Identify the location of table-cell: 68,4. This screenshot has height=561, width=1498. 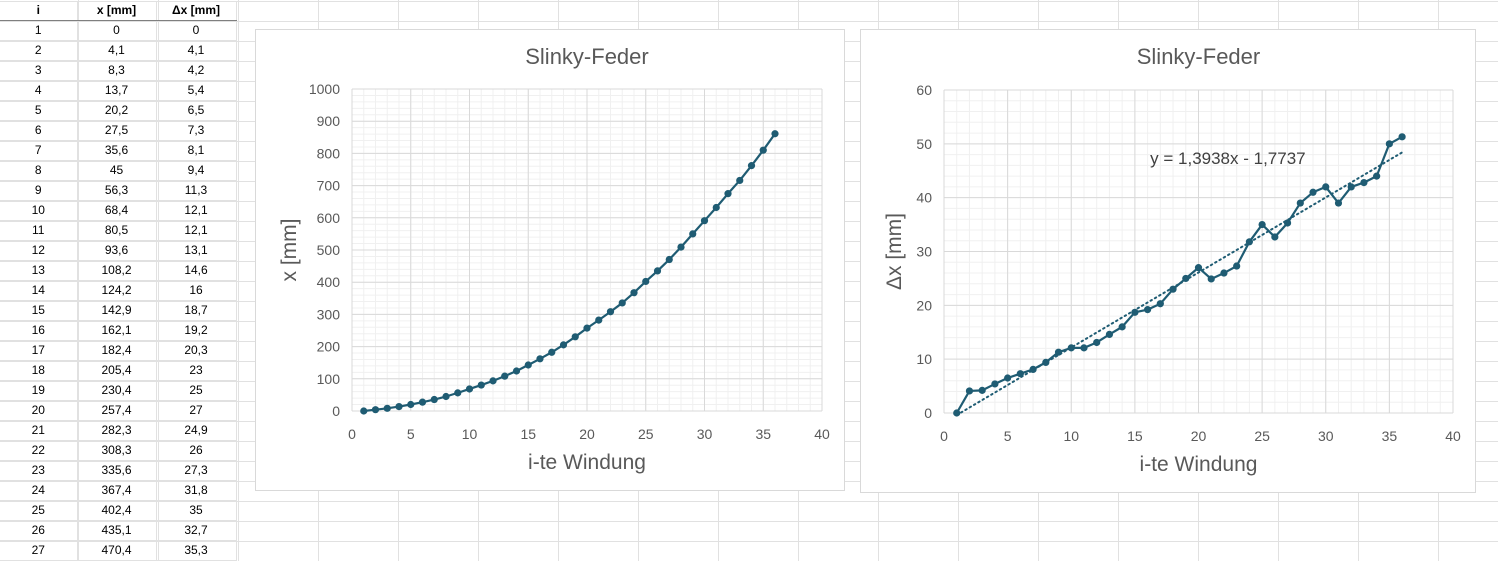
(117, 210).